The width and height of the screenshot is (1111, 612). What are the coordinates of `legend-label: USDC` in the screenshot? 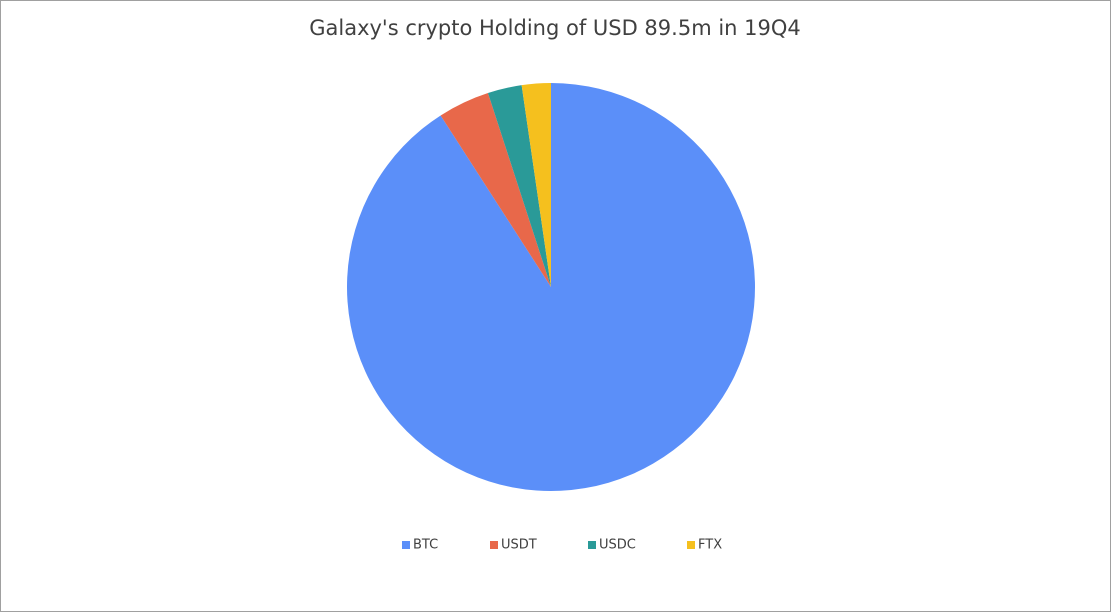 It's located at (617, 545).